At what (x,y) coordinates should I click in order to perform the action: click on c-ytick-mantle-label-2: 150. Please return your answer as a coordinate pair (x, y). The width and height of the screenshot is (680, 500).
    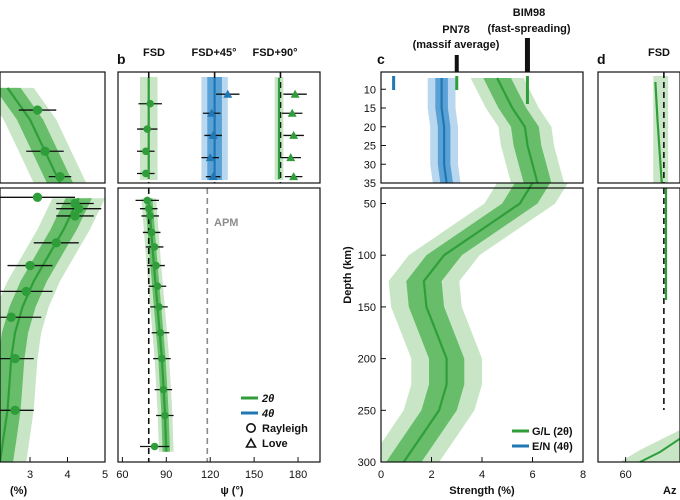
    Looking at the image, I should click on (367, 308).